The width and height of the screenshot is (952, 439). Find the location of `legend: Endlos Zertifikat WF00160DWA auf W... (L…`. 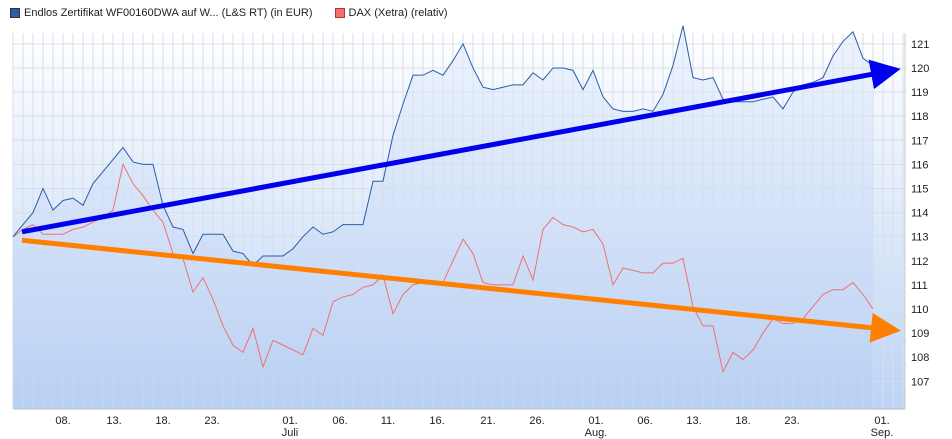

legend: Endlos Zertifikat WF00160DWA auf W... (L… is located at coordinates (229, 13).